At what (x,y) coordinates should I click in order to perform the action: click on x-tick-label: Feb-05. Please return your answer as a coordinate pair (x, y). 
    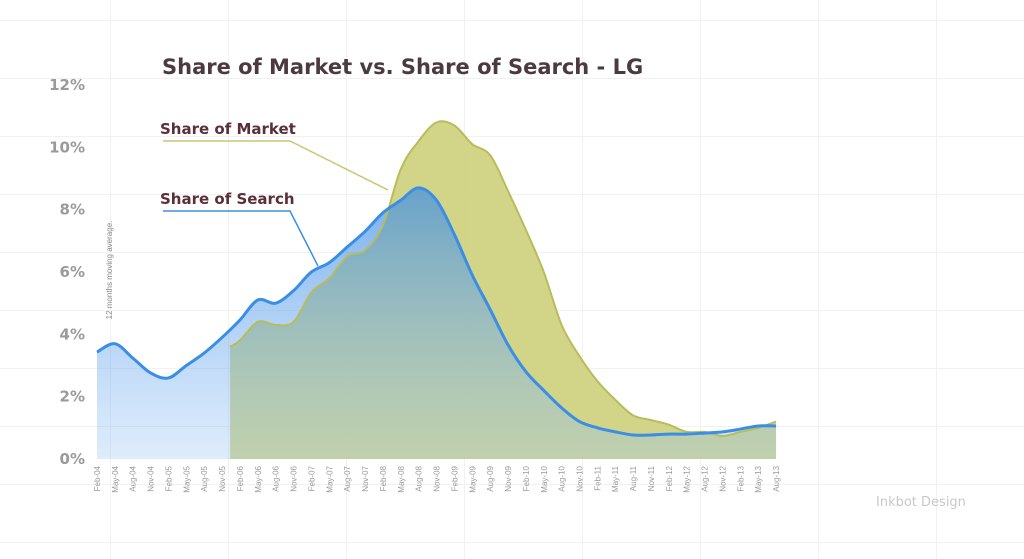
    Looking at the image, I should click on (168, 478).